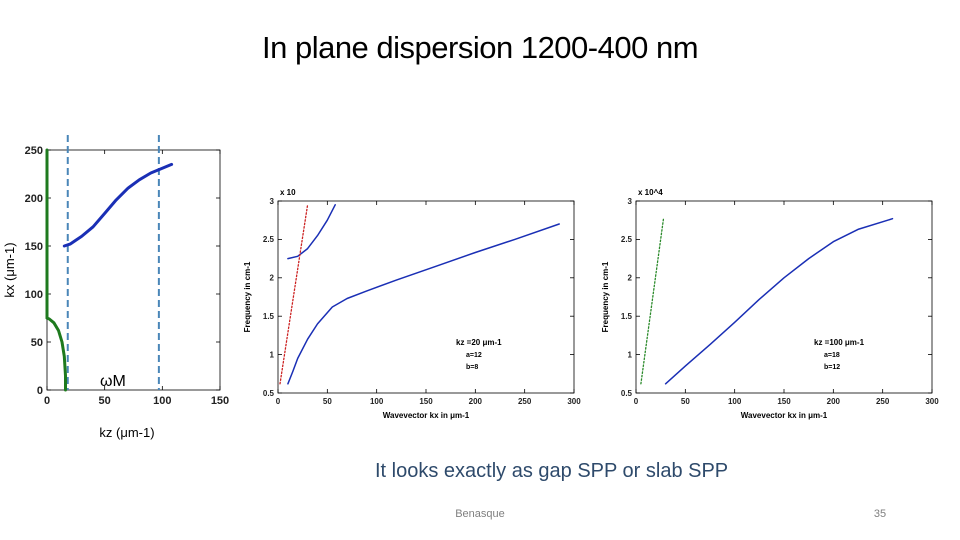 The width and height of the screenshot is (960, 540). I want to click on omega-m-annotation: ωM, so click(113, 381).